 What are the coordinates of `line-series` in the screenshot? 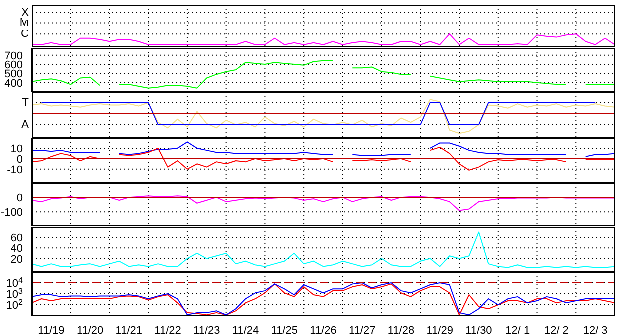 It's located at (323, 204).